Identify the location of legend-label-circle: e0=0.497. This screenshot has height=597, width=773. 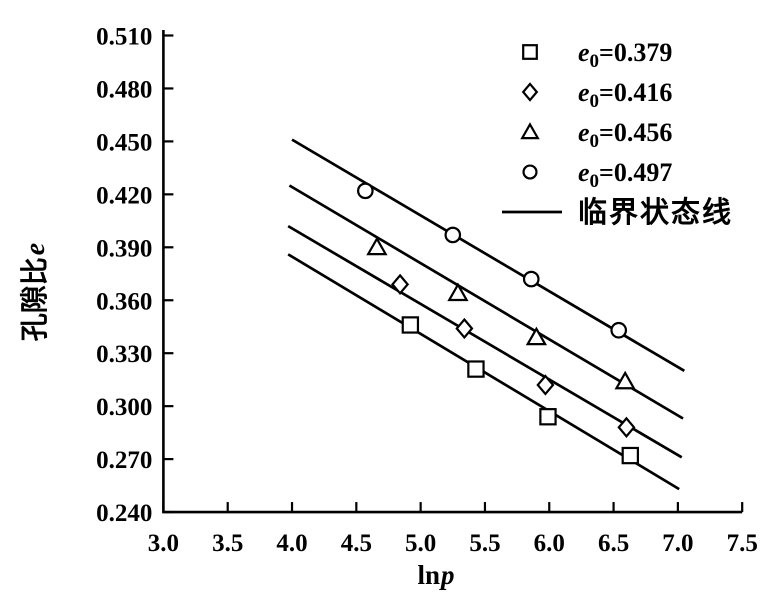
(625, 175).